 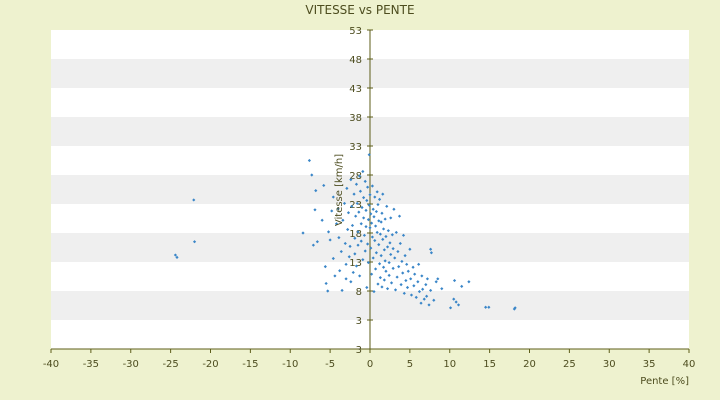 What do you see at coordinates (339, 190) in the screenshot?
I see `y-axis-label: Vitesse [km/h]` at bounding box center [339, 190].